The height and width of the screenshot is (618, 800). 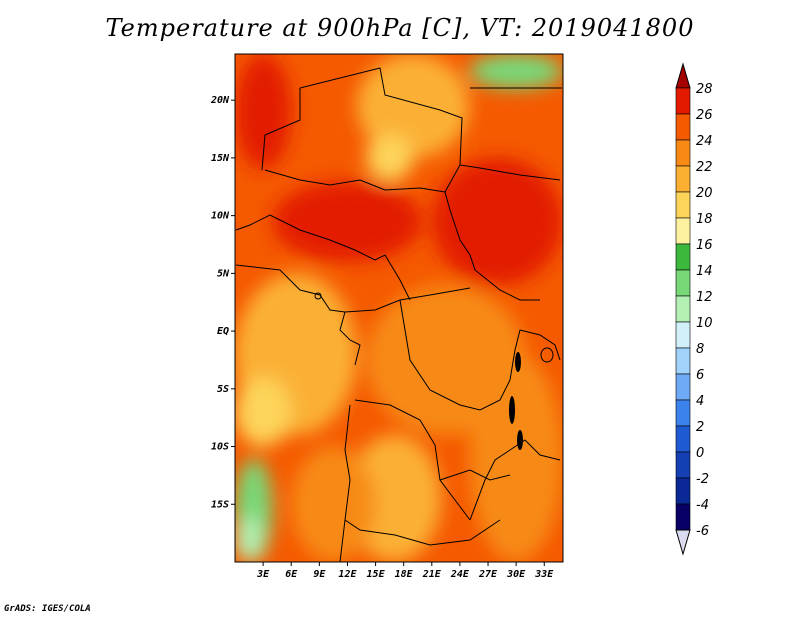 I want to click on region-cool-north-centre, so click(x=413, y=106).